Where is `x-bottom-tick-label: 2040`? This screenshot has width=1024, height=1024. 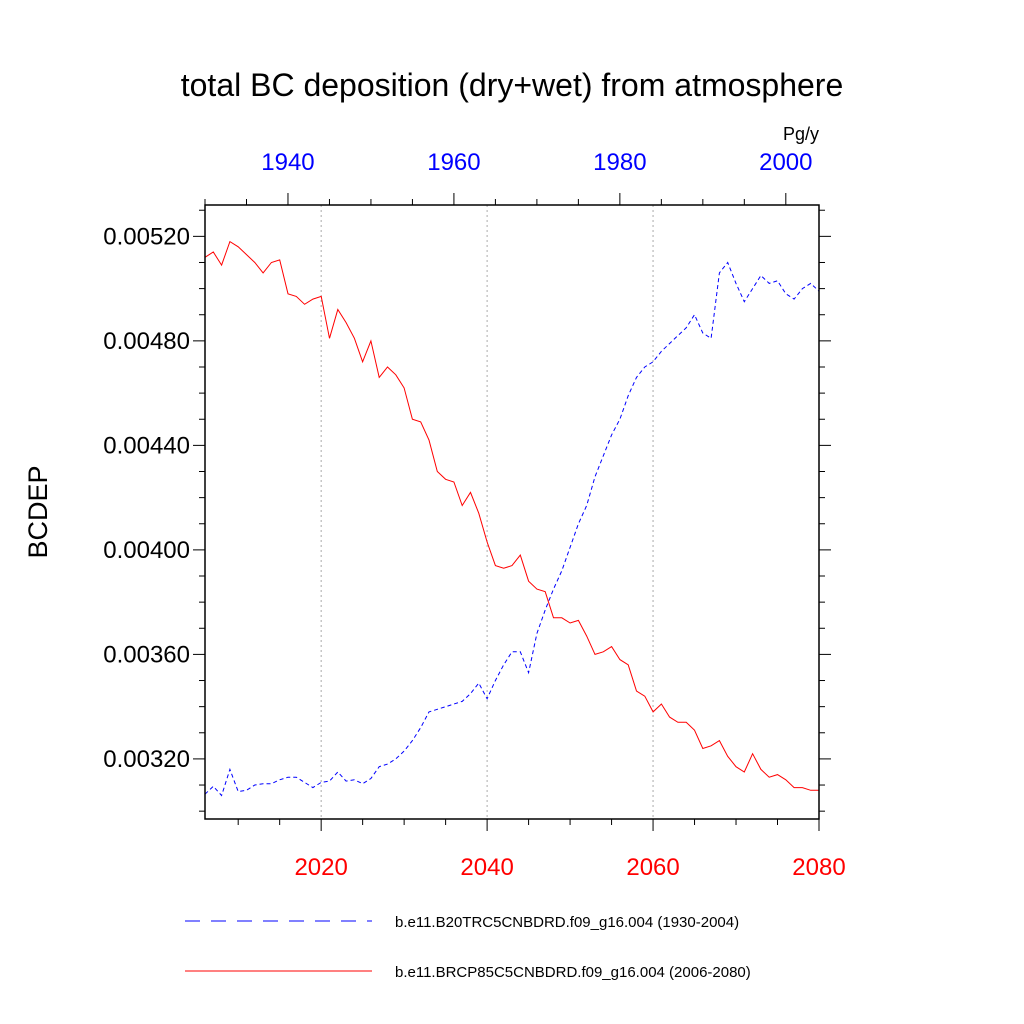 x-bottom-tick-label: 2040 is located at coordinates (486, 867).